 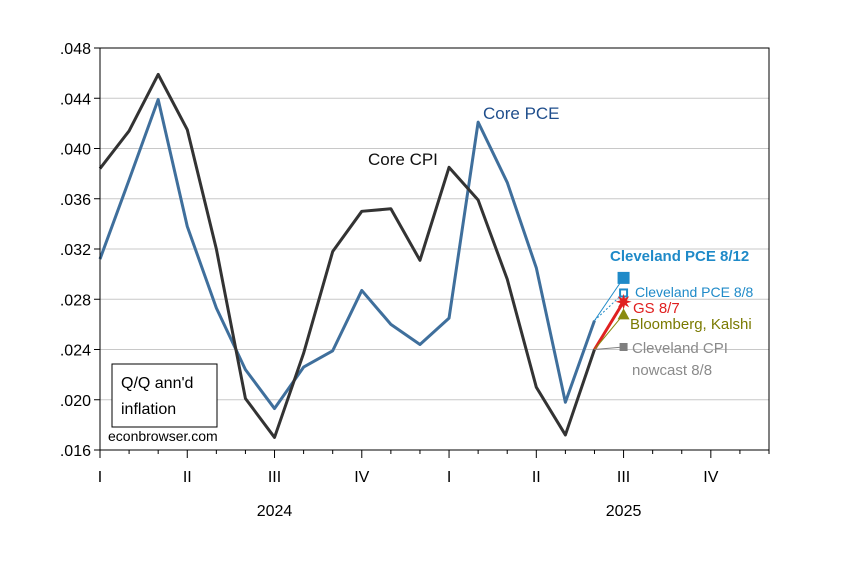 I want to click on y-tick-label: .048, so click(x=75, y=49).